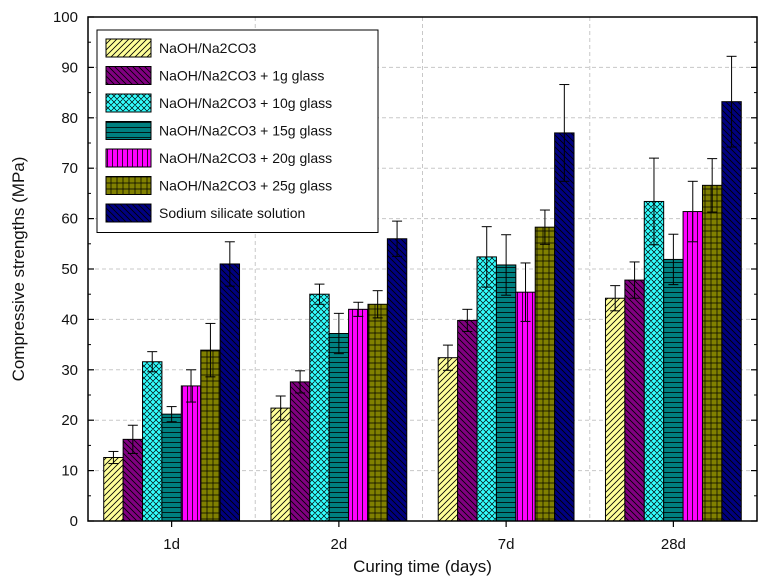 The height and width of the screenshot is (576, 761). Describe the element at coordinates (424, 537) in the screenshot. I see `x-axis-ticks: 1d 2d 7d 28d` at that location.